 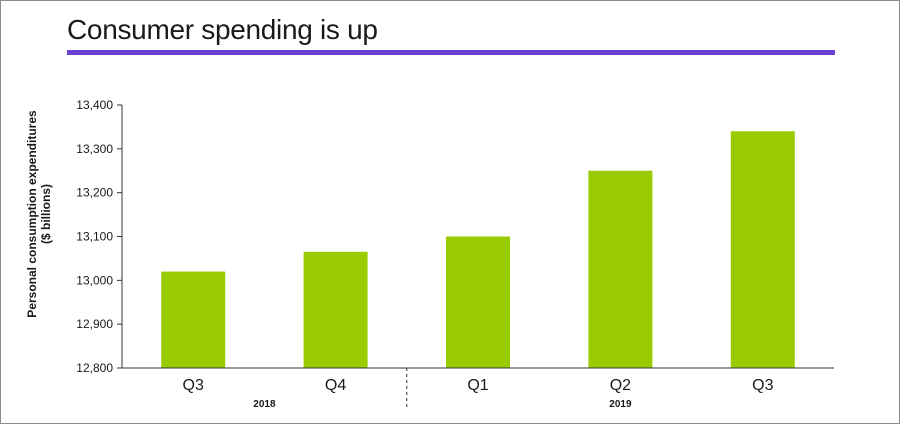 I want to click on y-tick-label: 13,000, so click(x=94, y=280).